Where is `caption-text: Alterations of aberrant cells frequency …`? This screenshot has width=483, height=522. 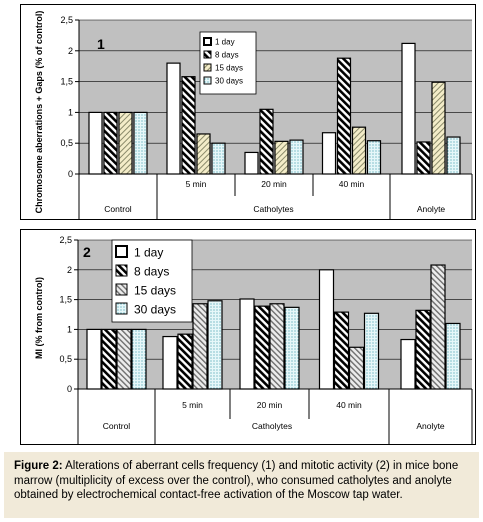 caption-text: Alterations of aberrant cells frequency … is located at coordinates (236, 480).